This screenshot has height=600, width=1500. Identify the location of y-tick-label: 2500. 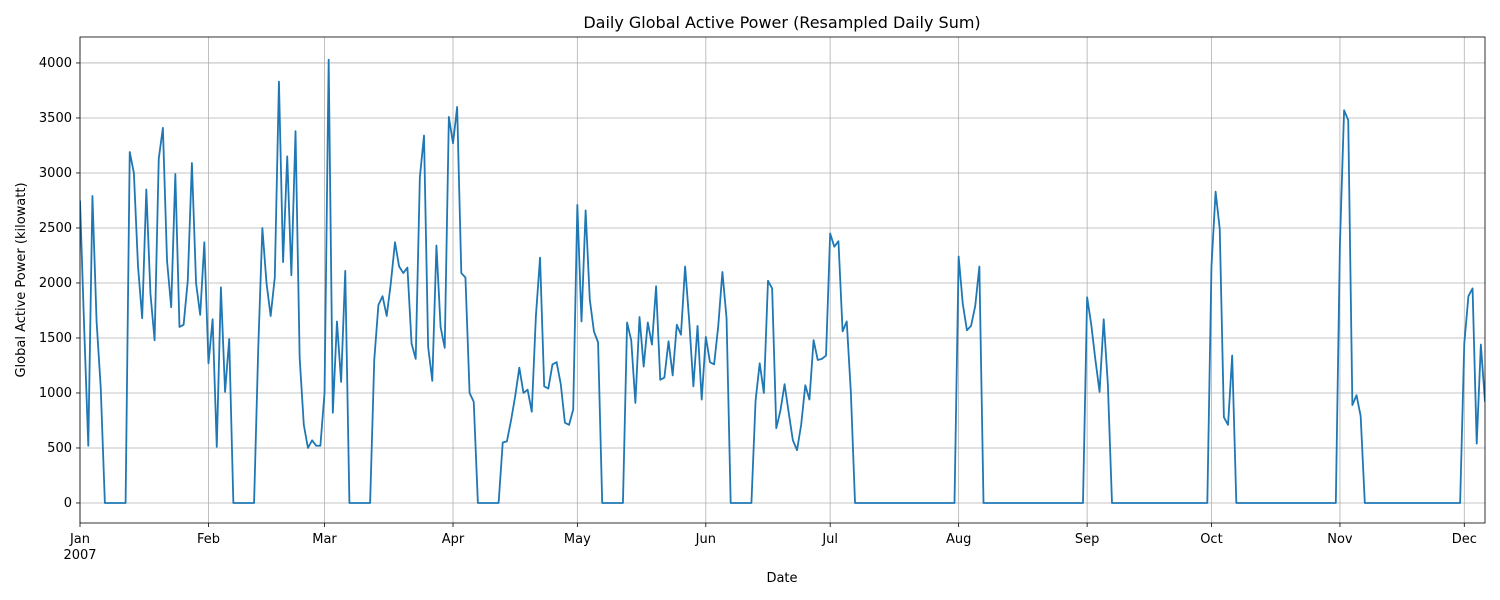
(55, 228).